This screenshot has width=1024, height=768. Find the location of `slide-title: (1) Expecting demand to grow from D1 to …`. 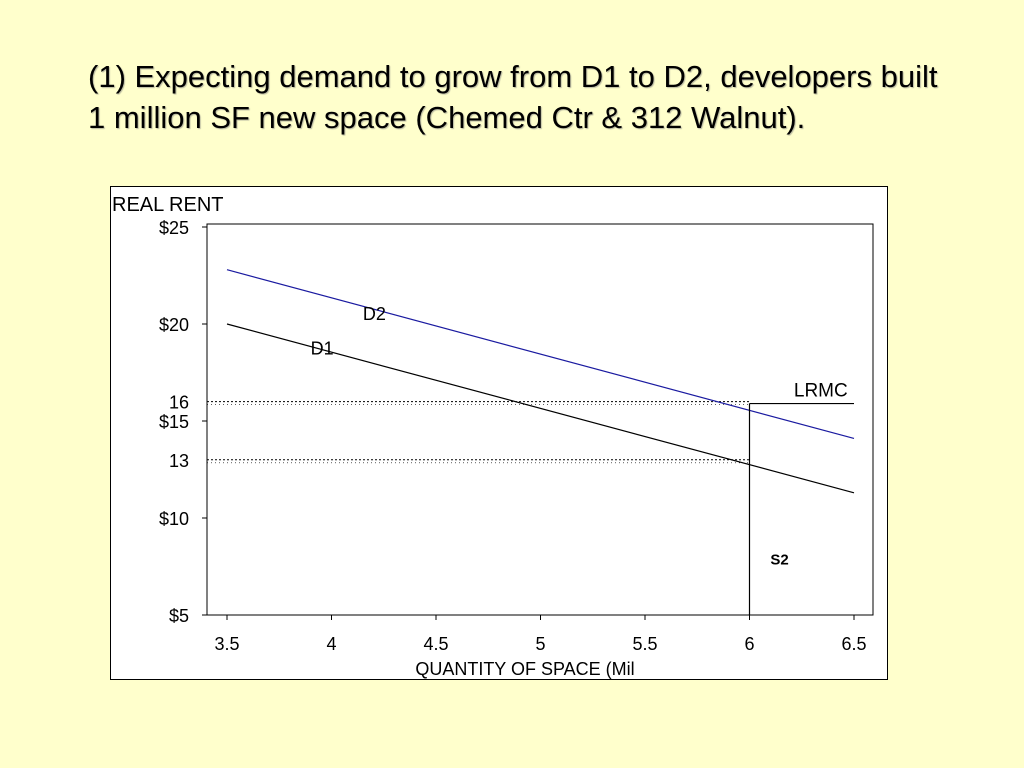

slide-title: (1) Expecting demand to grow from D1 to … is located at coordinates (513, 97).